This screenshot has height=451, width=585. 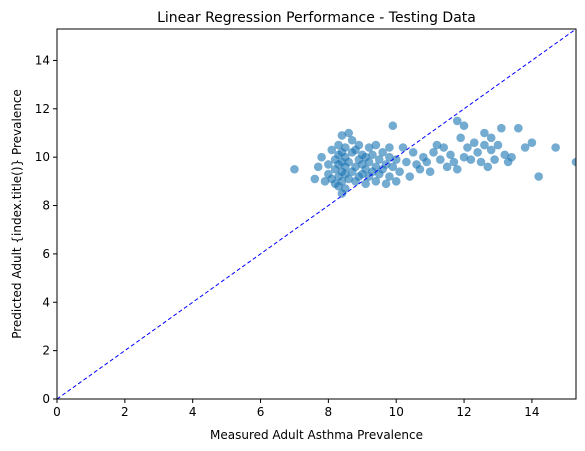 I want to click on y-tick-label: 6, so click(x=46, y=254).